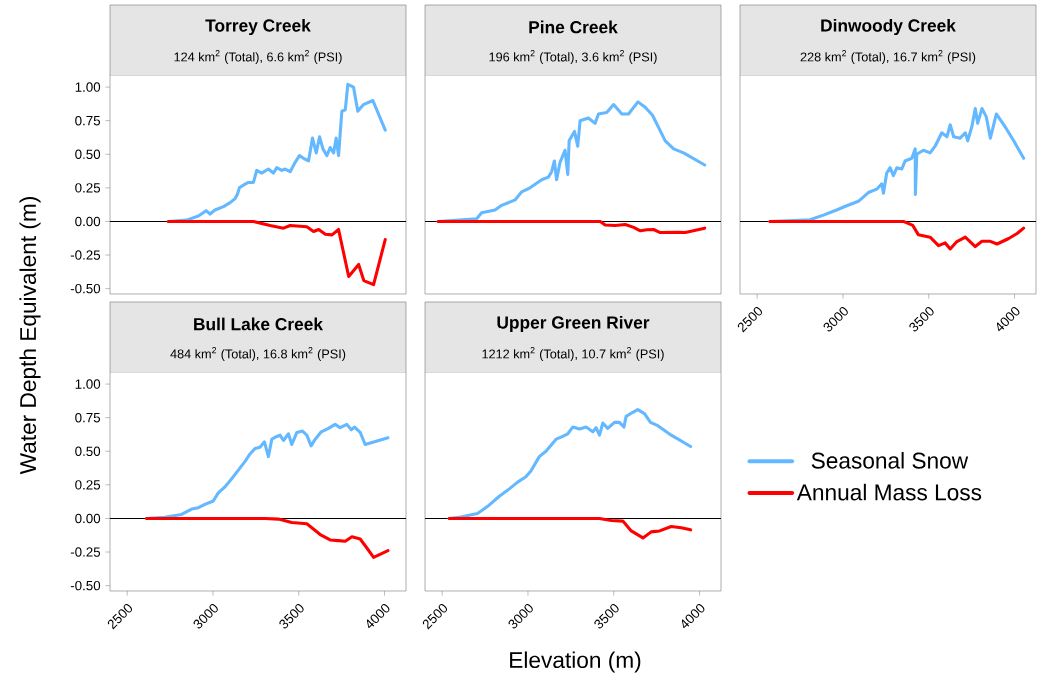  Describe the element at coordinates (258, 354) in the screenshot. I see `chart-subtitle: 484 km$^{2}$ (Total), 16.8 km$^{2}$ (PSI)` at that location.